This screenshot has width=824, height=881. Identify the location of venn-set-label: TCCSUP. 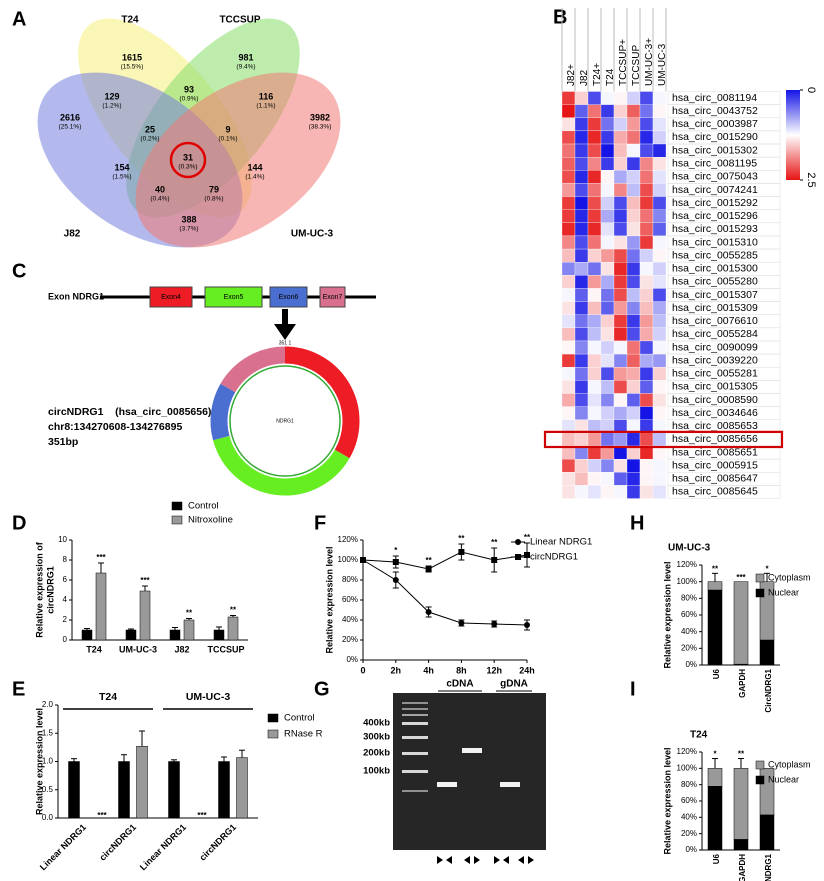
(239, 20).